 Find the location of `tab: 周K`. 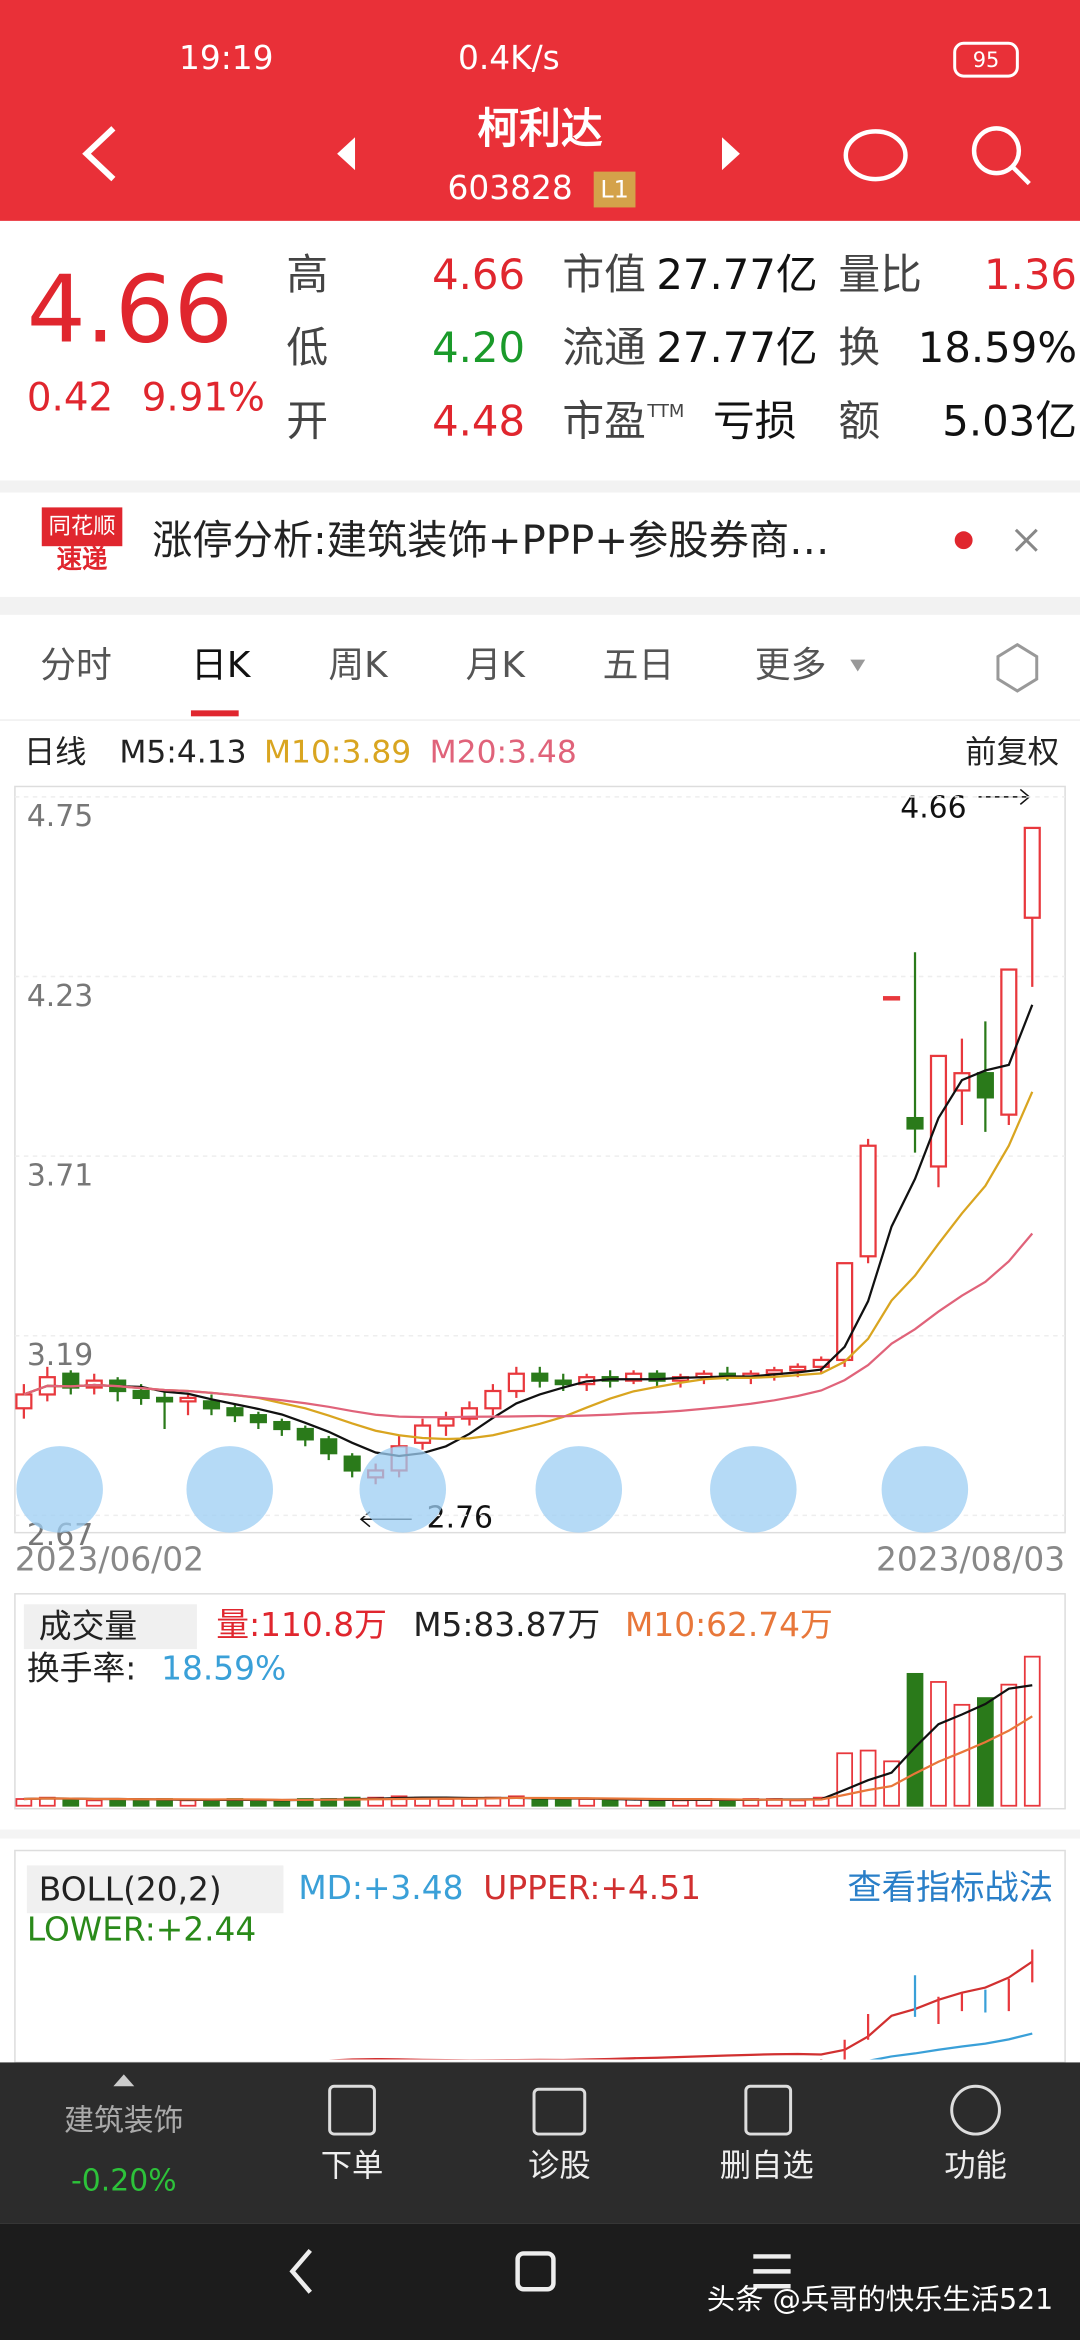

tab: 周K is located at coordinates (358, 665).